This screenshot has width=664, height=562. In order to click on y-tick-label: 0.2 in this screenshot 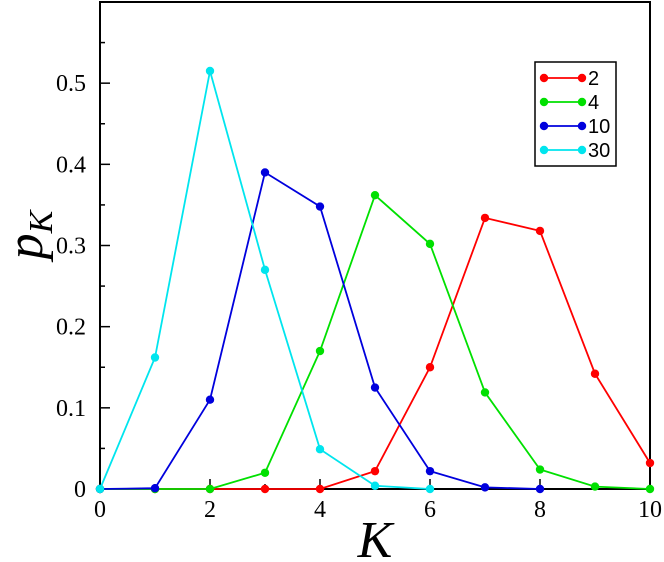, I will do `click(71, 328)`.